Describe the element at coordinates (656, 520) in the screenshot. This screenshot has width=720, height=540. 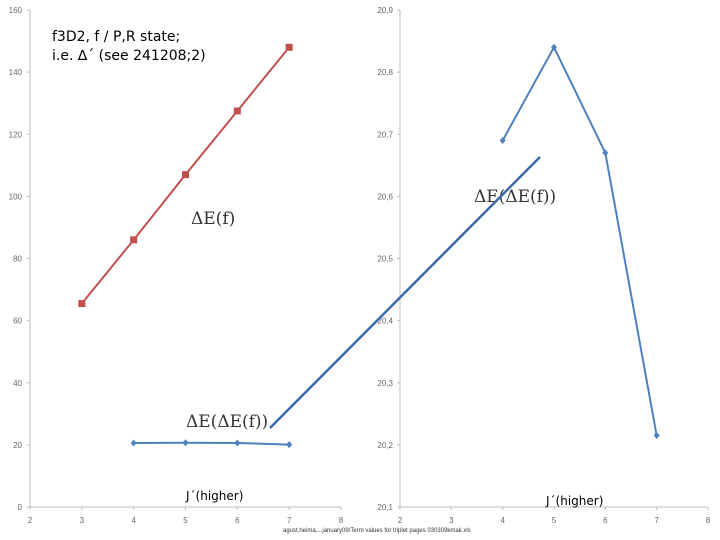
I see `chart1-x-tick-label: 7` at that location.